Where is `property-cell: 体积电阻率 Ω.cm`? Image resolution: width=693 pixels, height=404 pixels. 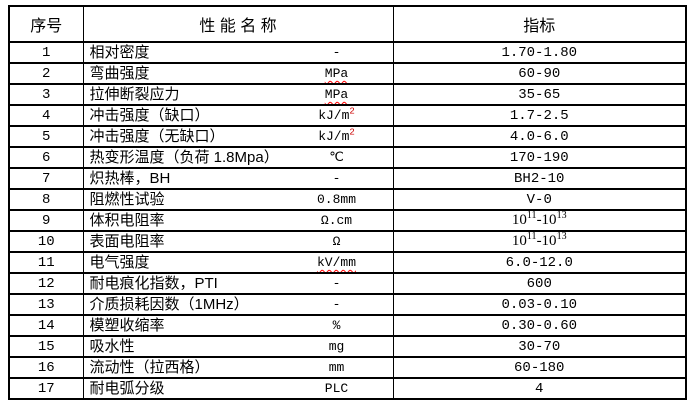
property-cell: 体积电阻率 Ω.cm is located at coordinates (238, 220).